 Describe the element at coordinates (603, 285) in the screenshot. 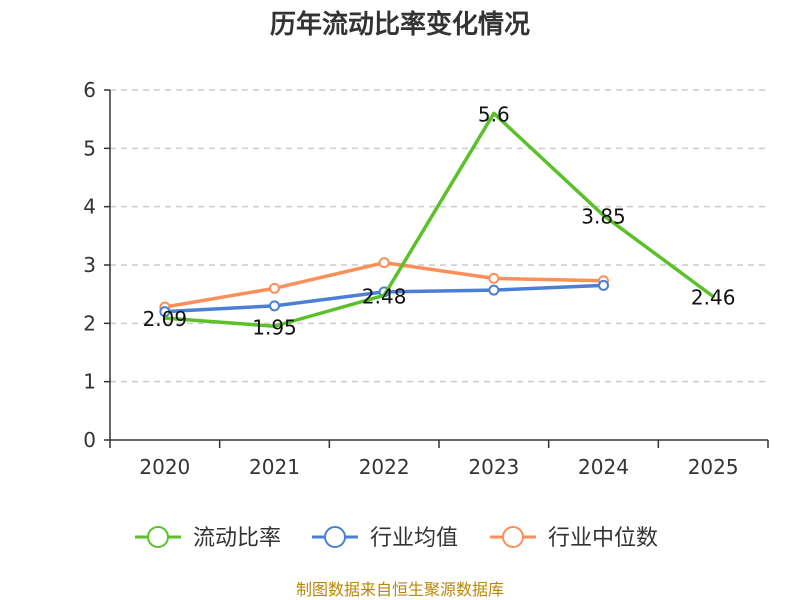

I see `series-1-point-2024` at that location.